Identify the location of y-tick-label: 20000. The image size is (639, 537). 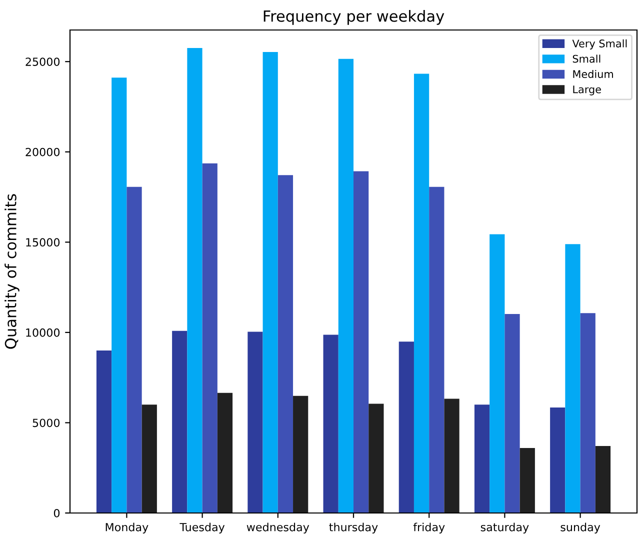
(43, 152).